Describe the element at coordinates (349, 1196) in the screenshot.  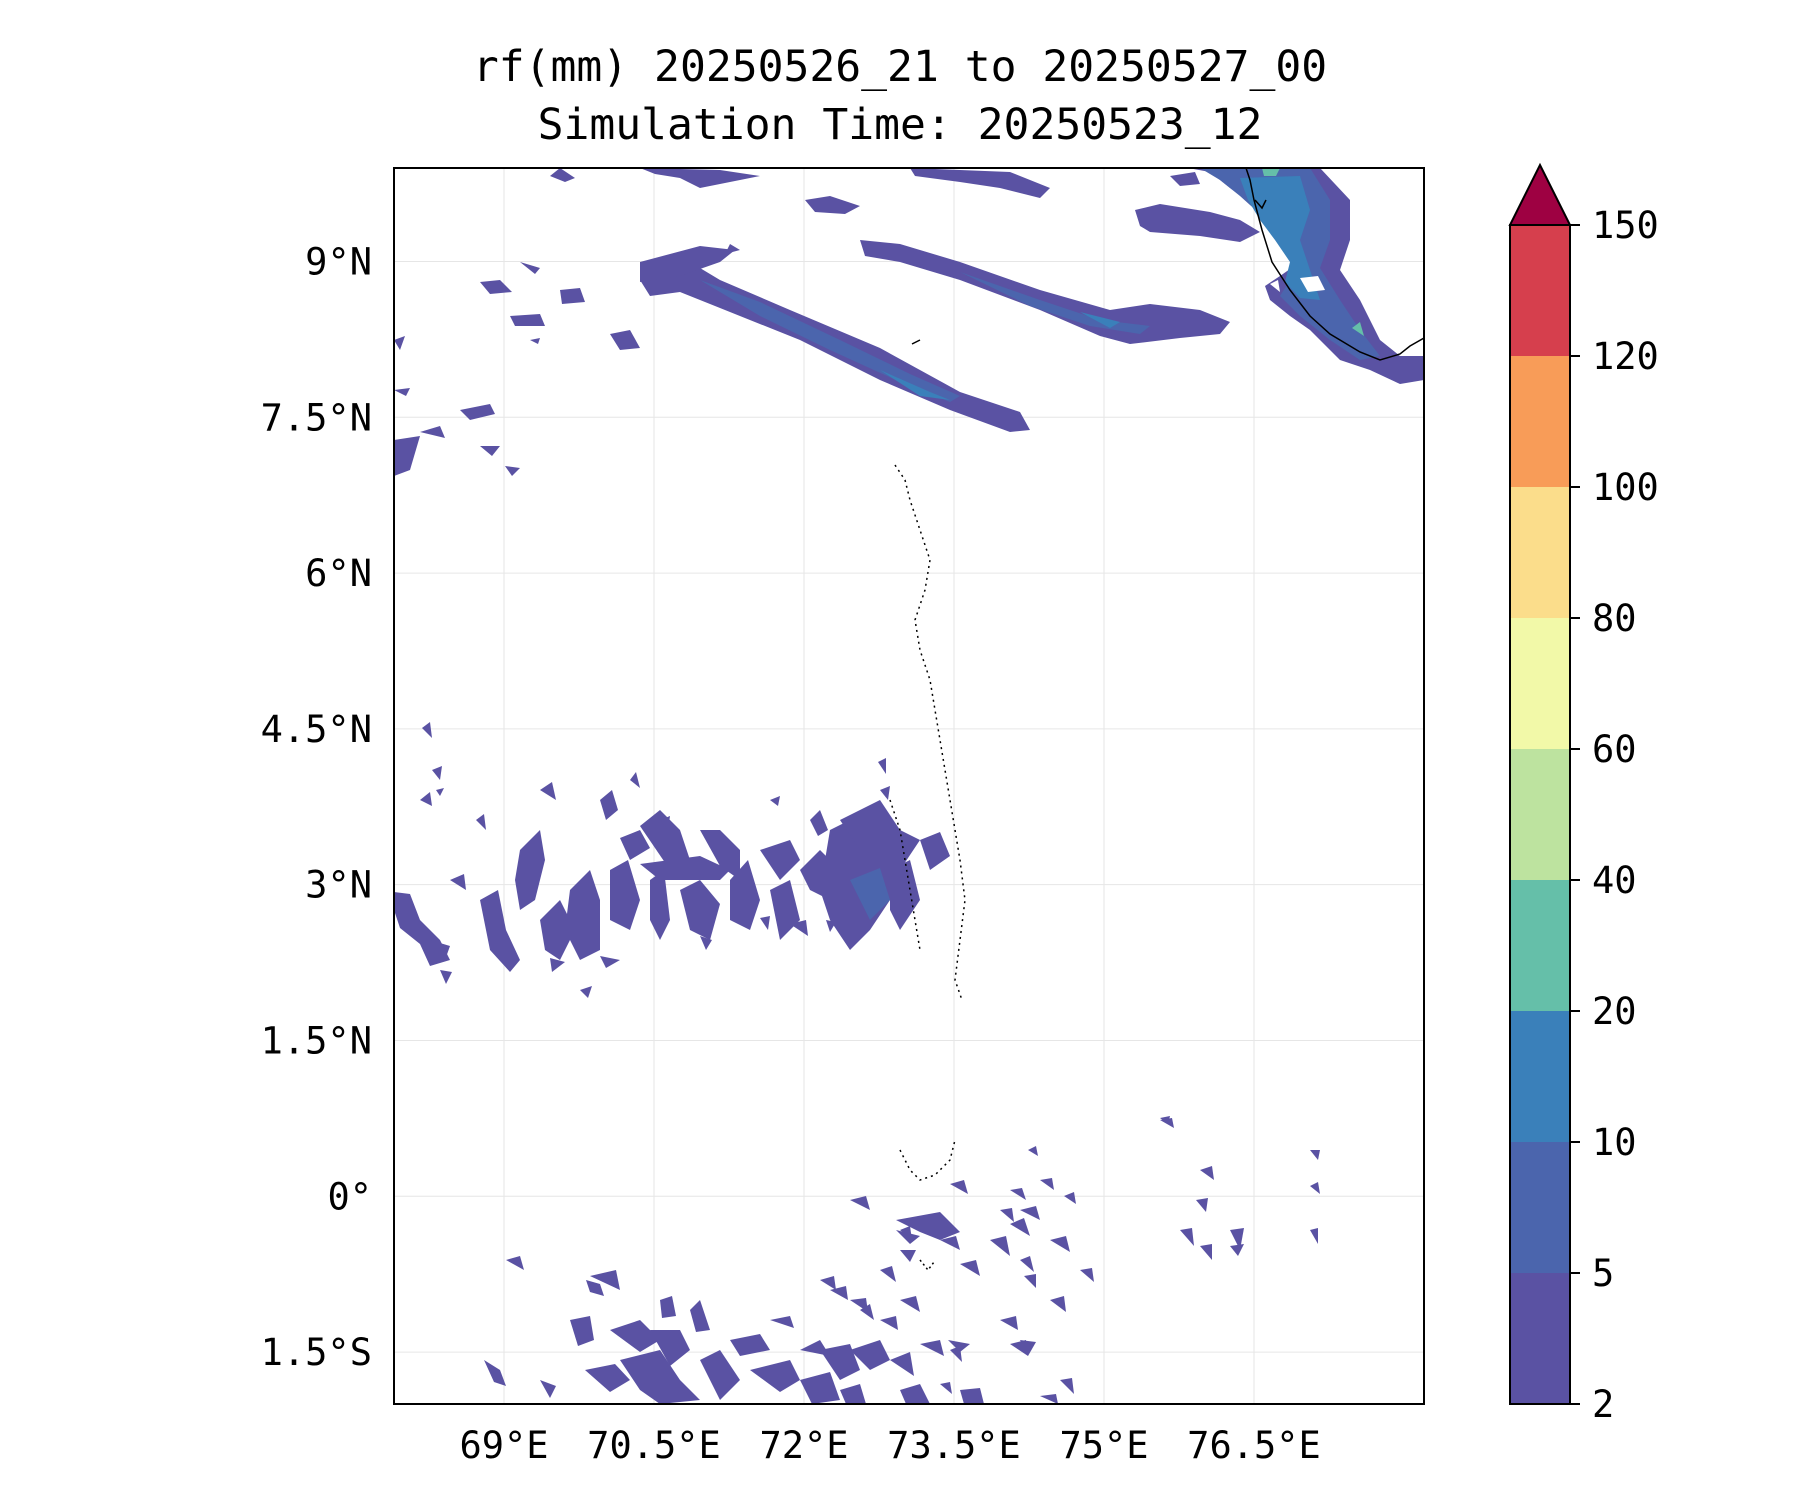
I see `lat-tick-label: 0°` at that location.